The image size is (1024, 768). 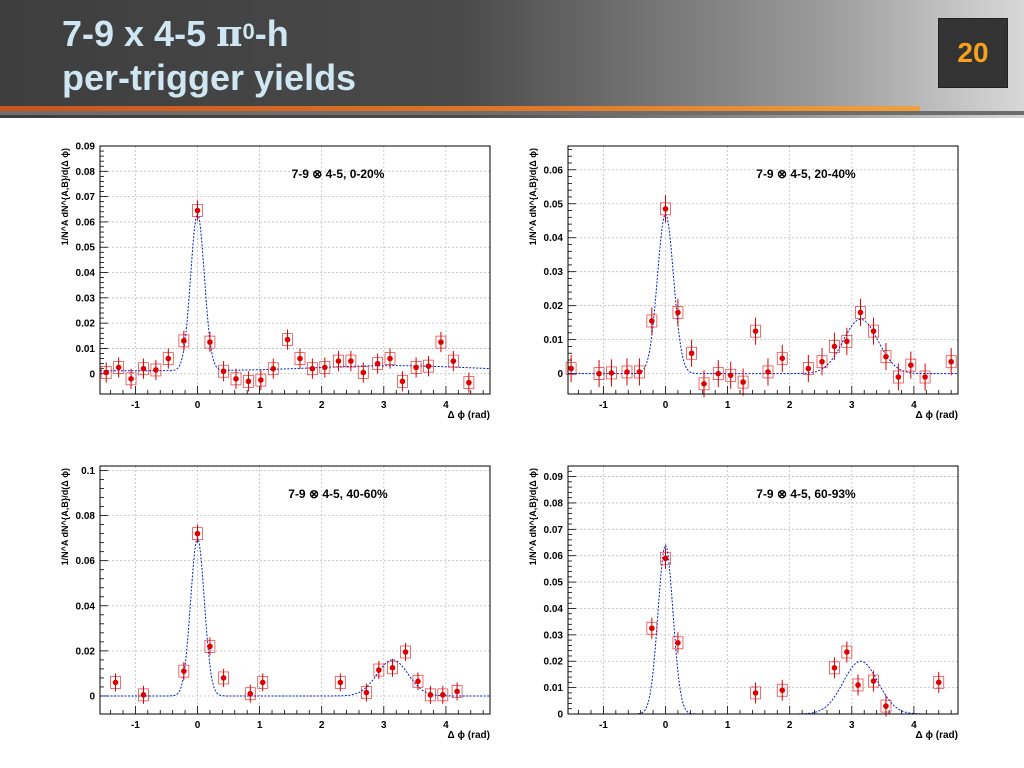 I want to click on title-pi: π, so click(x=229, y=34).